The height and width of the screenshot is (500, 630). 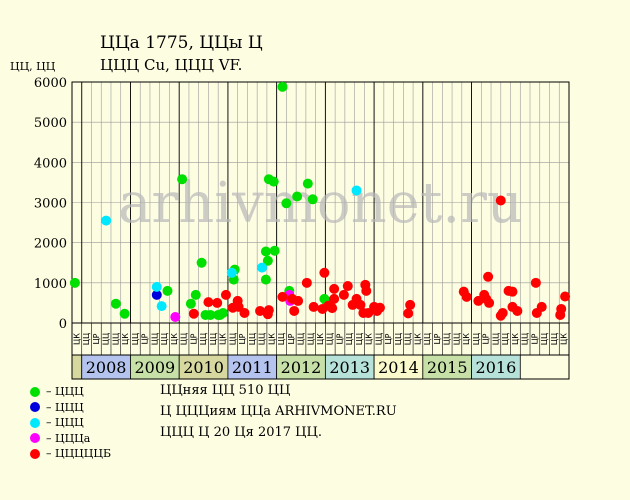 I want to click on year-label: 2014, so click(x=398, y=367).